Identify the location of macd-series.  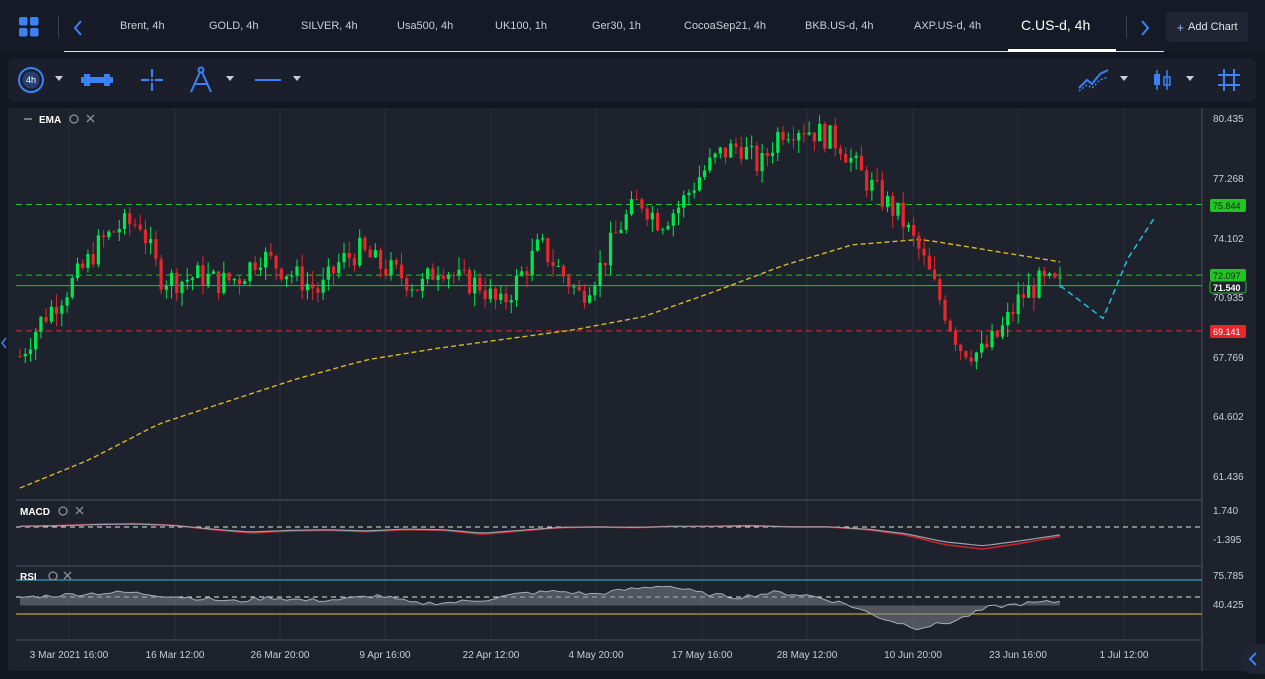
(540, 536).